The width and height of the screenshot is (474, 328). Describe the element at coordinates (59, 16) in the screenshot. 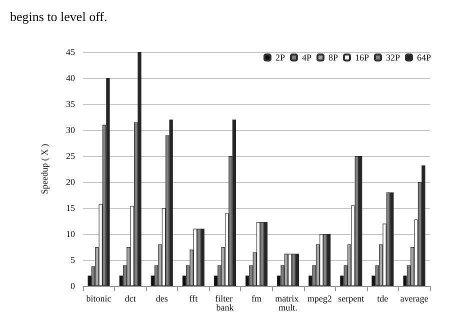

I see `text: begins to level off.` at that location.